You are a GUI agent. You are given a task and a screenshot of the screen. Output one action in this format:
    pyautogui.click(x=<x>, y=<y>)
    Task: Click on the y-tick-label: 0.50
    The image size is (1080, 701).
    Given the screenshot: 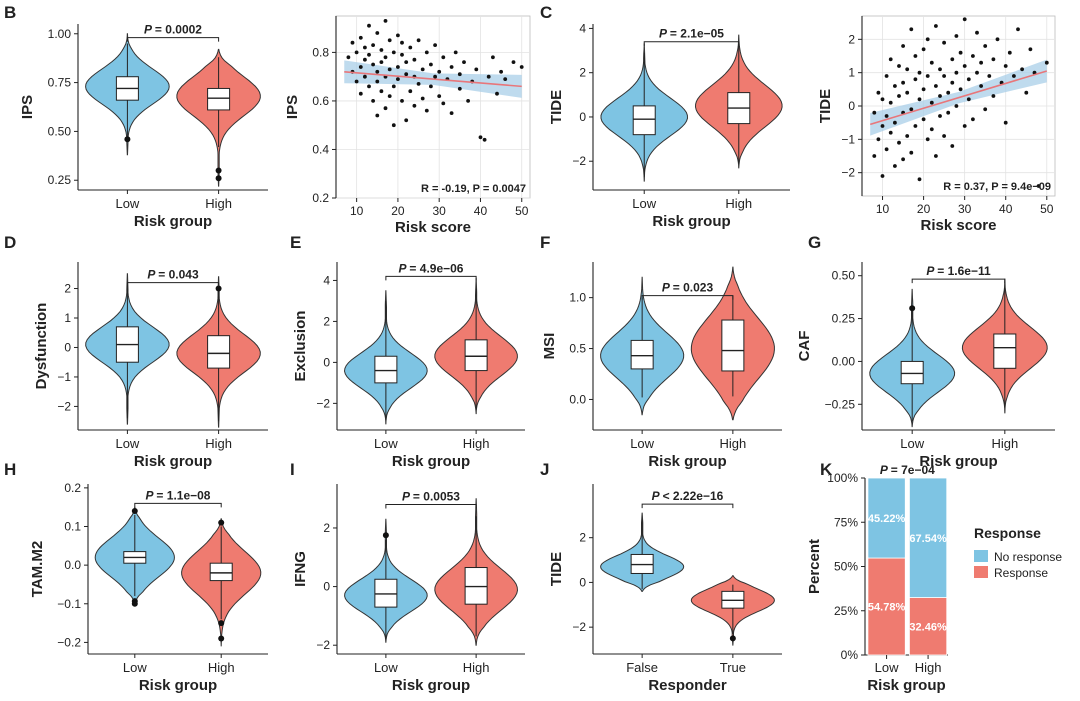 What is the action you would take?
    pyautogui.click(x=60, y=131)
    